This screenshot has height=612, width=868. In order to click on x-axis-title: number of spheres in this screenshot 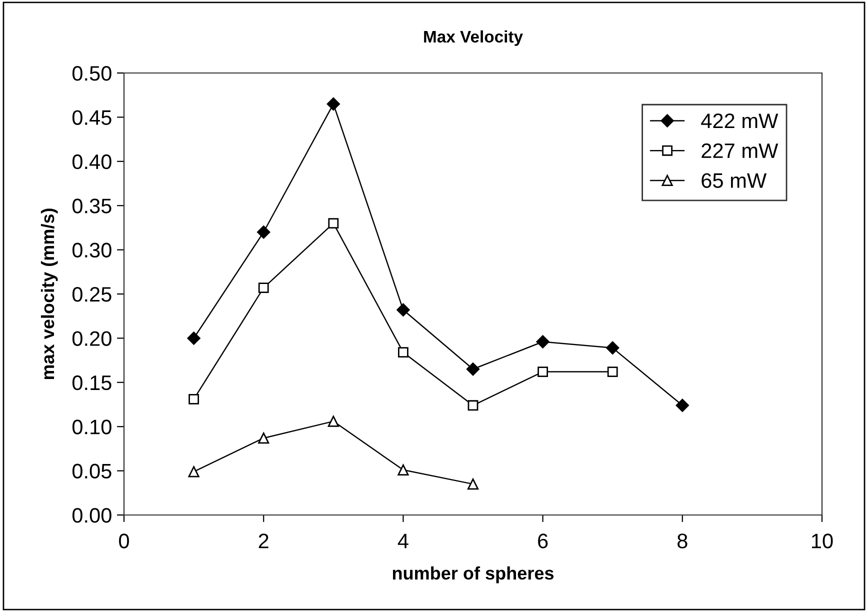, I will do `click(473, 575)`.